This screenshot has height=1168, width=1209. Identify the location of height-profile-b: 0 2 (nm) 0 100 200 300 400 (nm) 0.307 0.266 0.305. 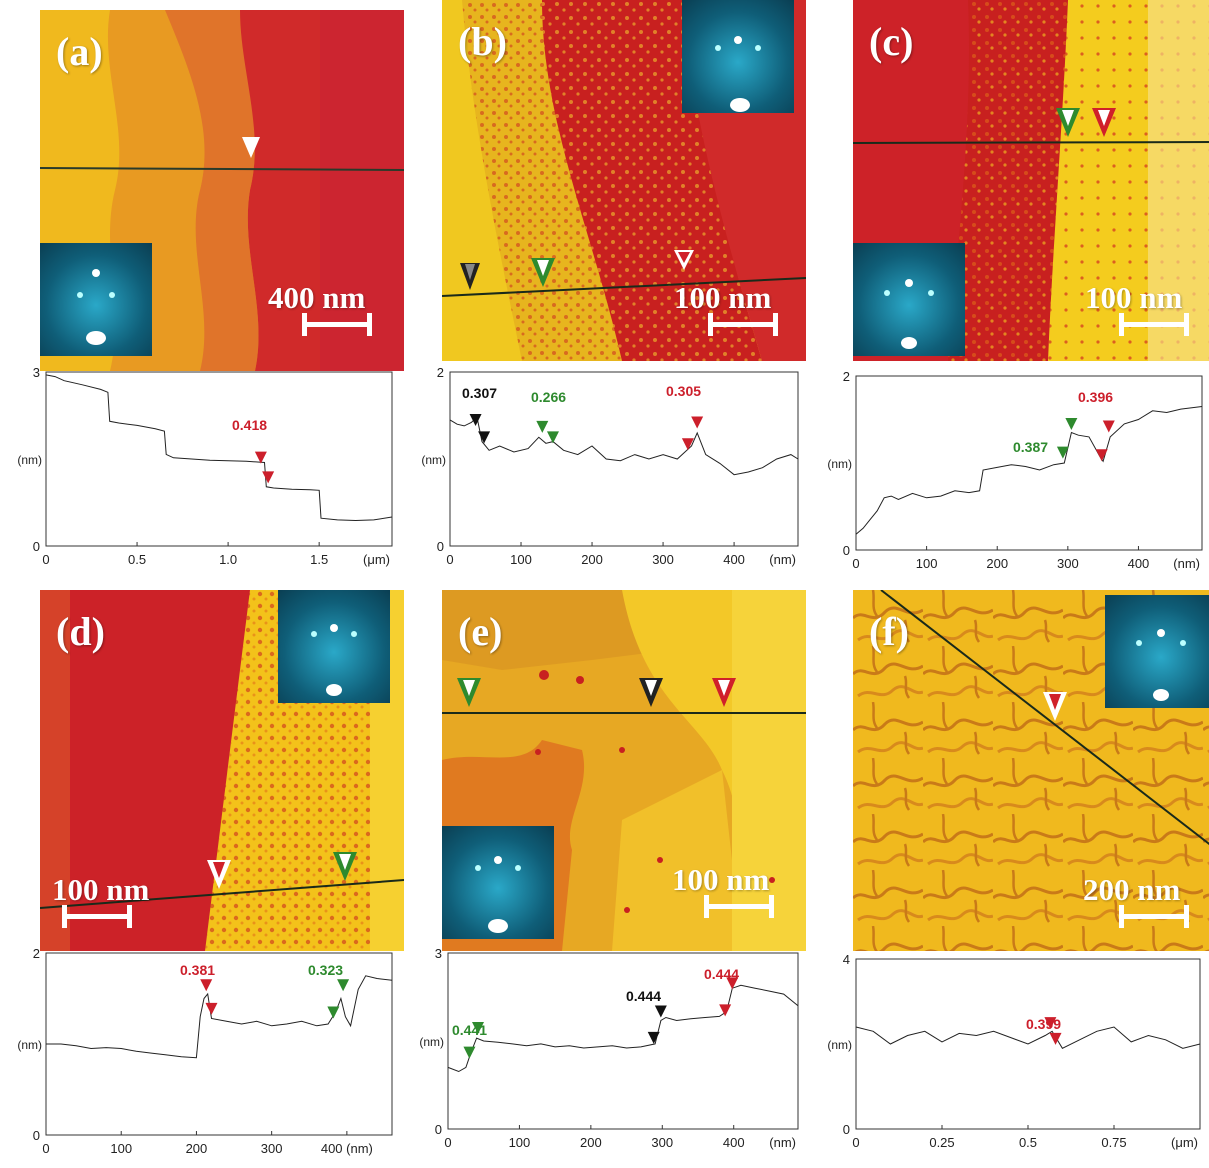
(606, 471).